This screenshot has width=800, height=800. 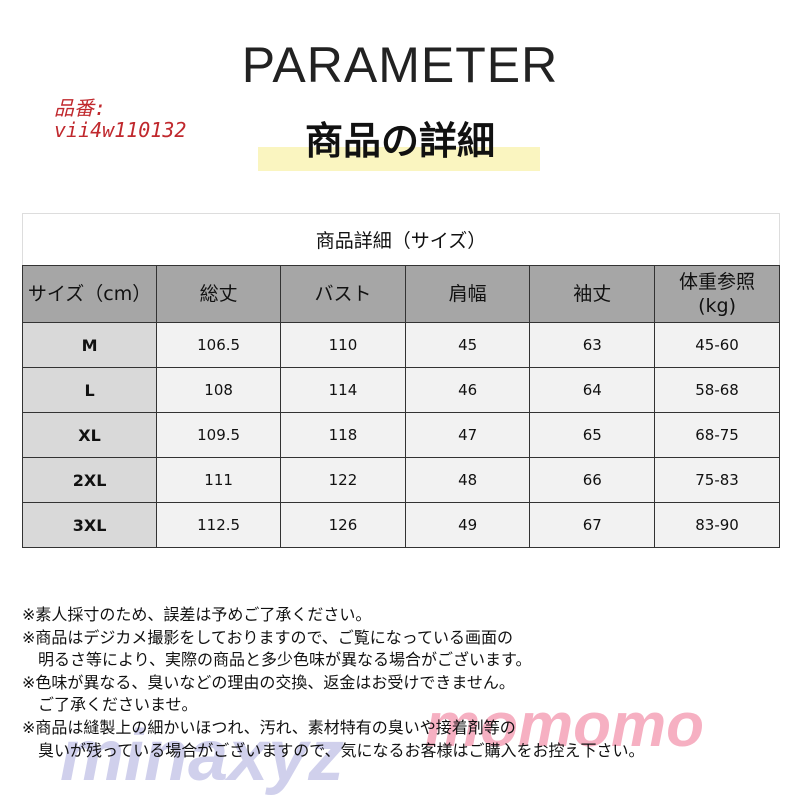 What do you see at coordinates (717, 345) in the screenshot?
I see `table-cell: 45-60` at bounding box center [717, 345].